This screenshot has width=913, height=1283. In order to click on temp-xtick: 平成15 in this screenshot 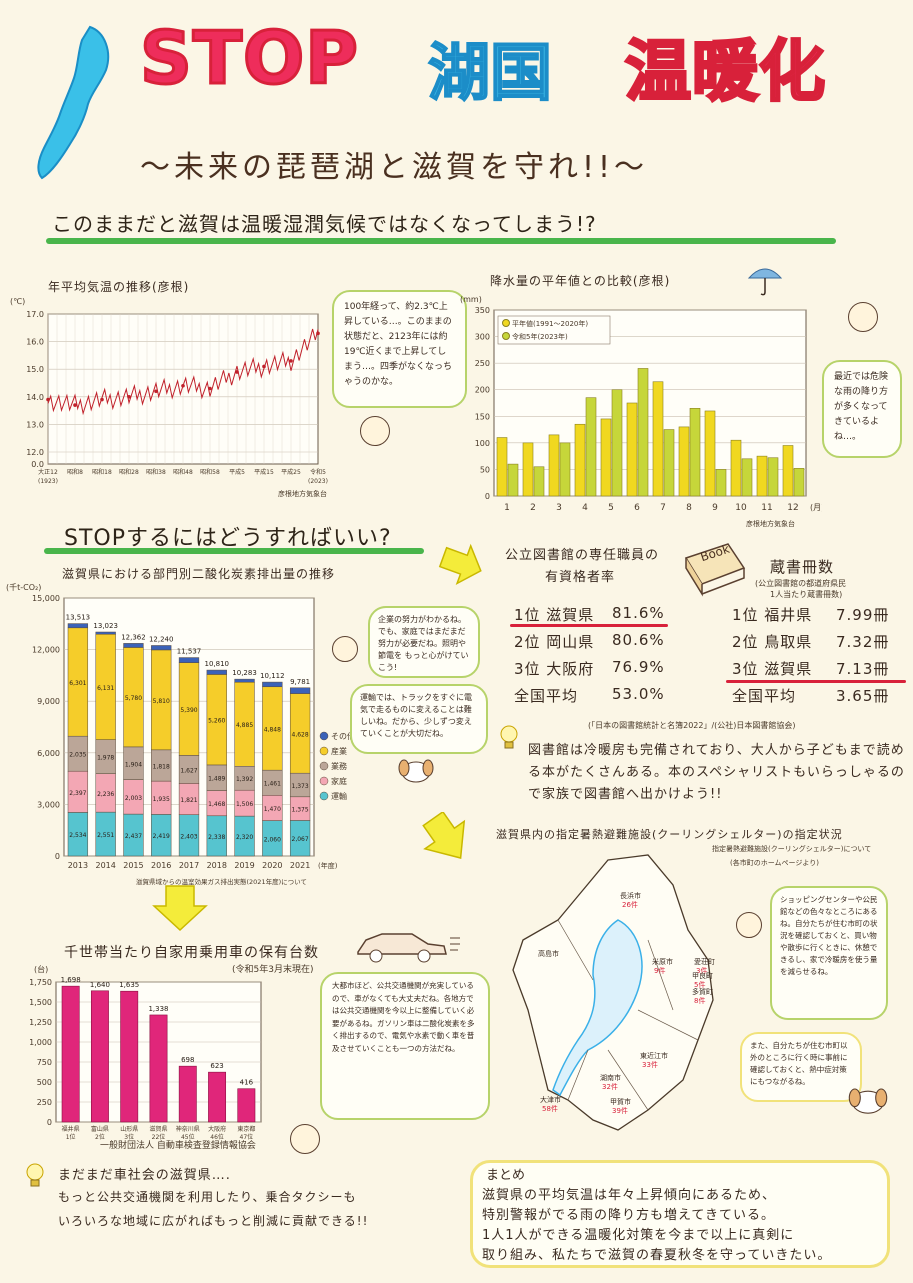, I will do `click(264, 472)`.